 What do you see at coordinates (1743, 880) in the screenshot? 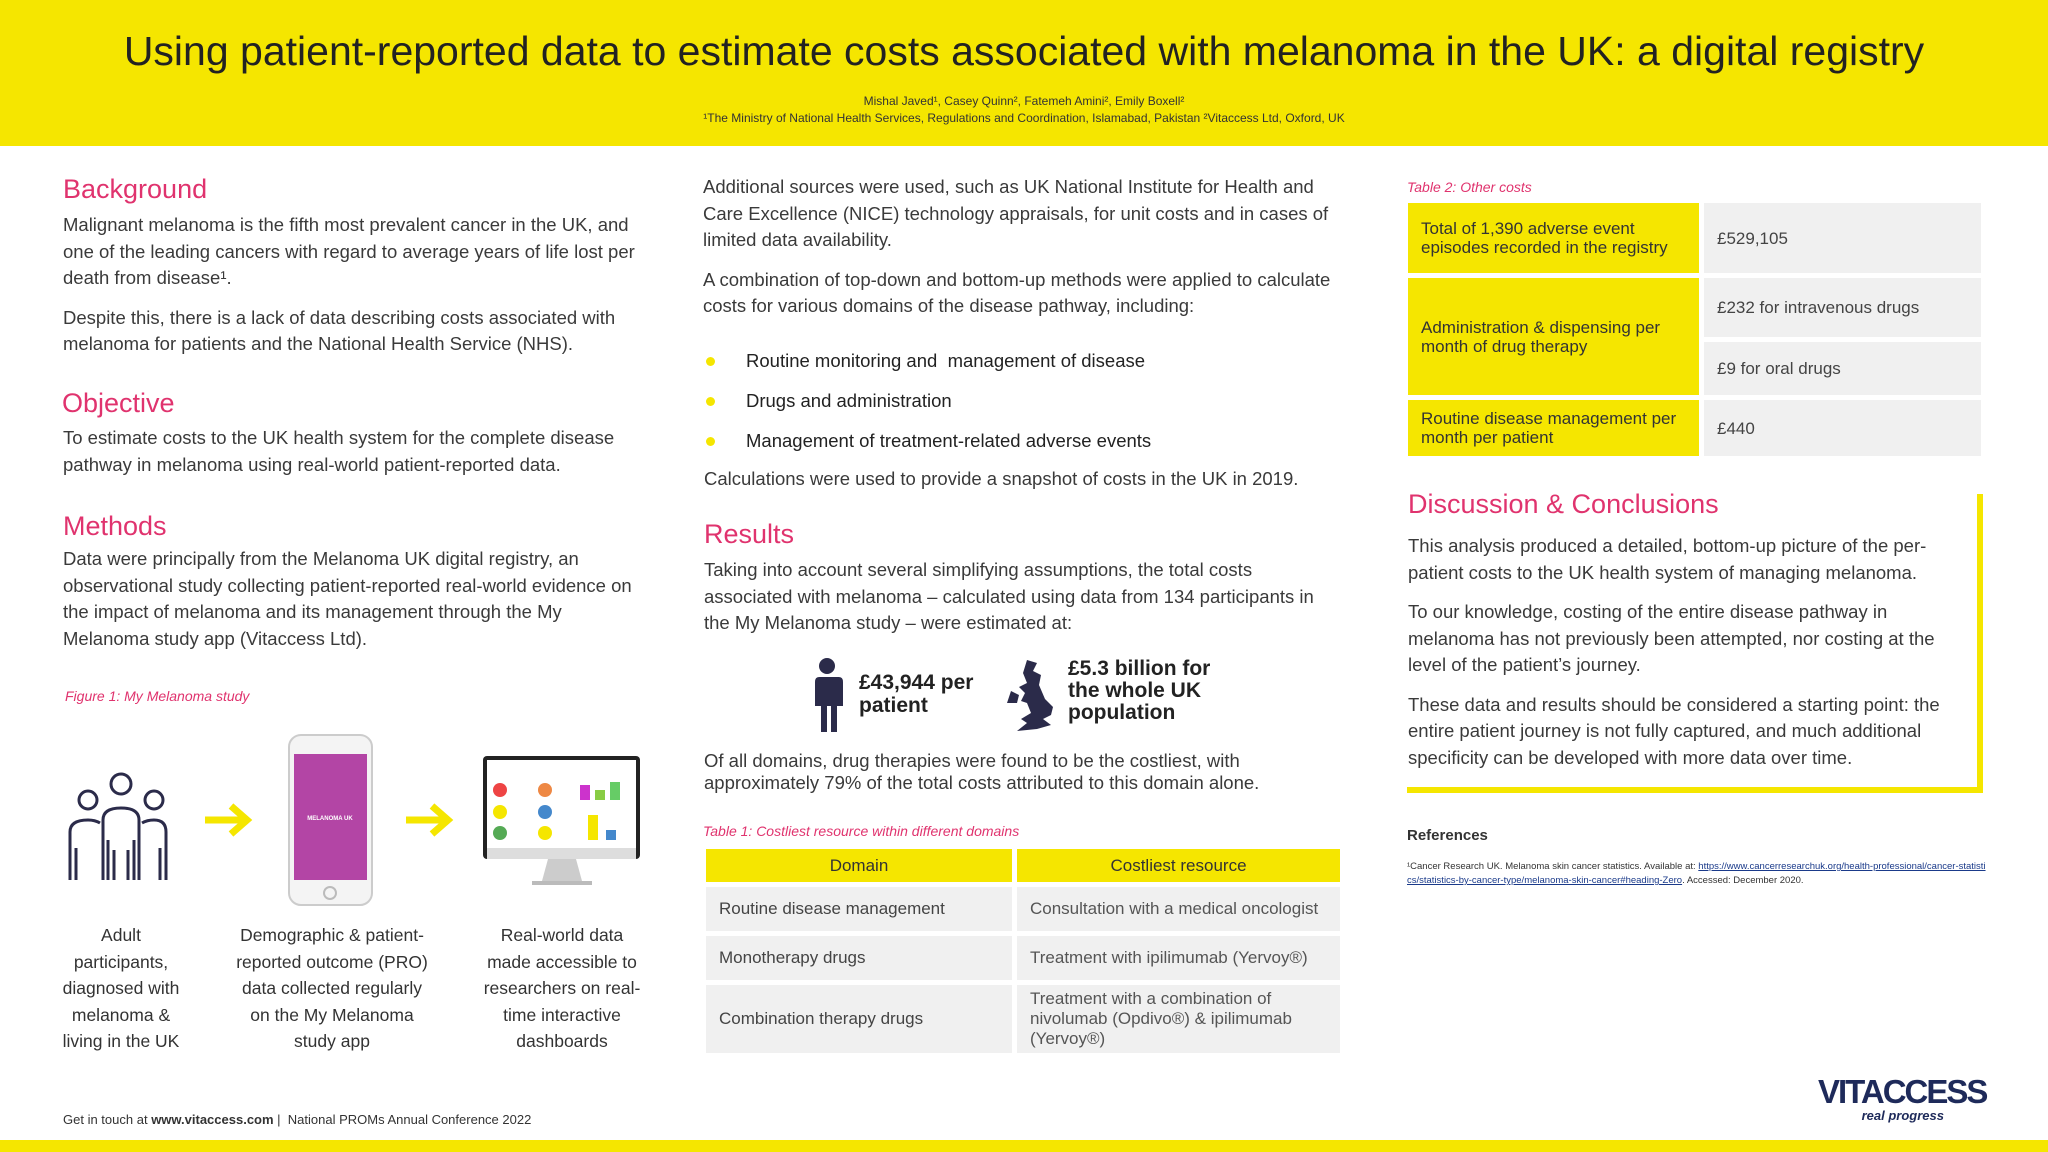
I see `reference-accessed: . Accessed: December 2020.` at bounding box center [1743, 880].